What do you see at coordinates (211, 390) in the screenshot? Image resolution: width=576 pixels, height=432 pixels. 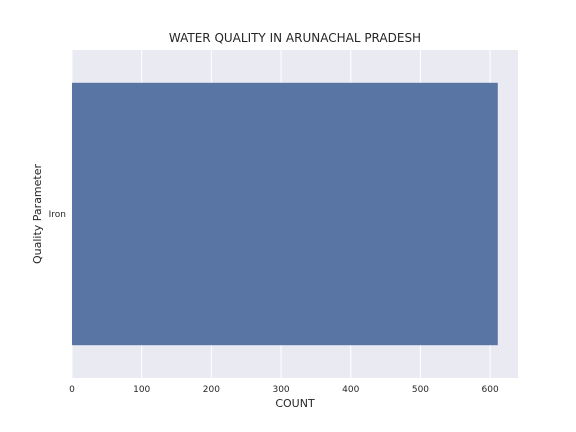 I see `x-tick-label: 200` at bounding box center [211, 390].